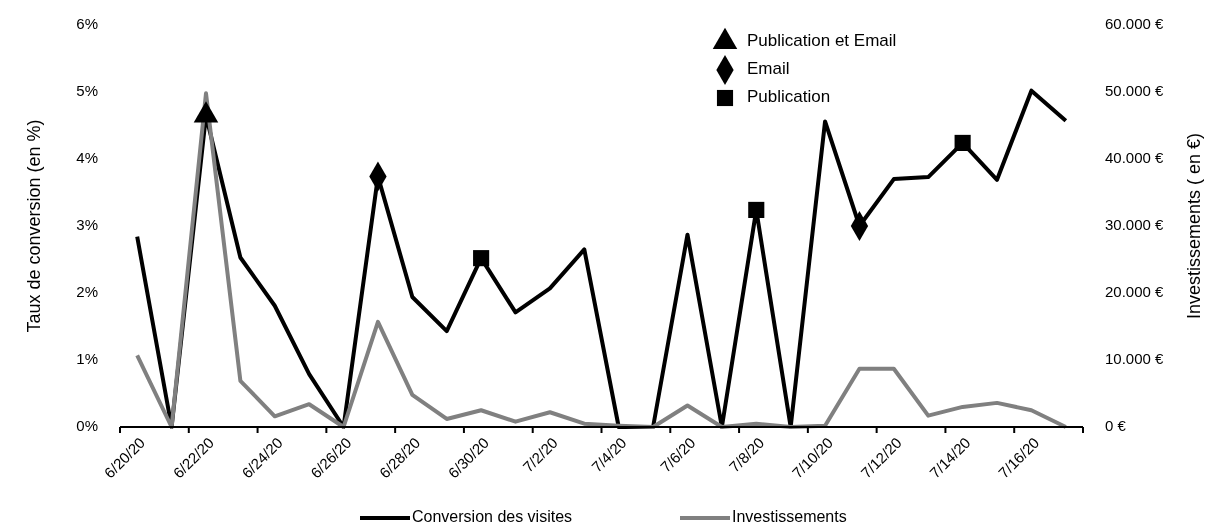 The height and width of the screenshot is (529, 1217). What do you see at coordinates (1135, 90) in the screenshot?
I see `y2-tick-label: 50.000 €` at bounding box center [1135, 90].